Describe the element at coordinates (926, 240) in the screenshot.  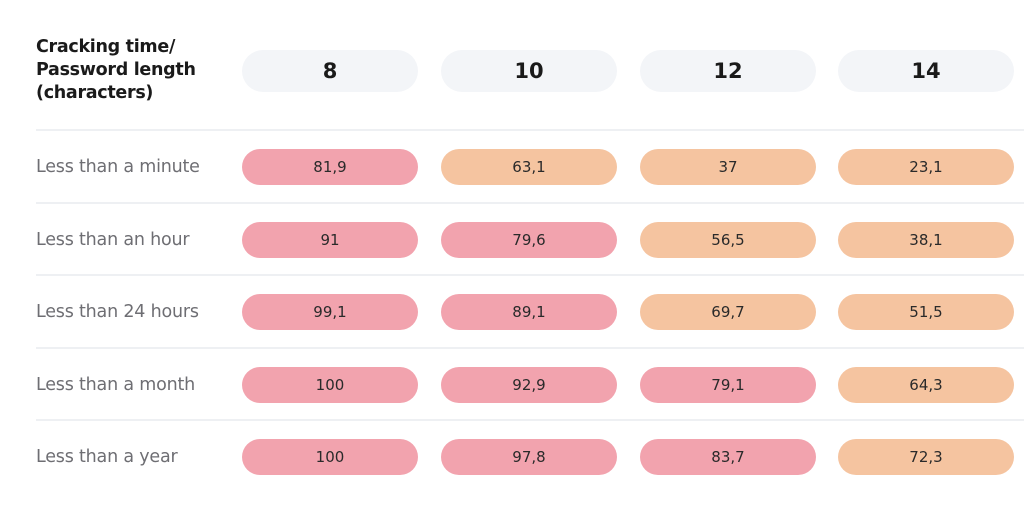
I see `value-cell: 38,1` at that location.